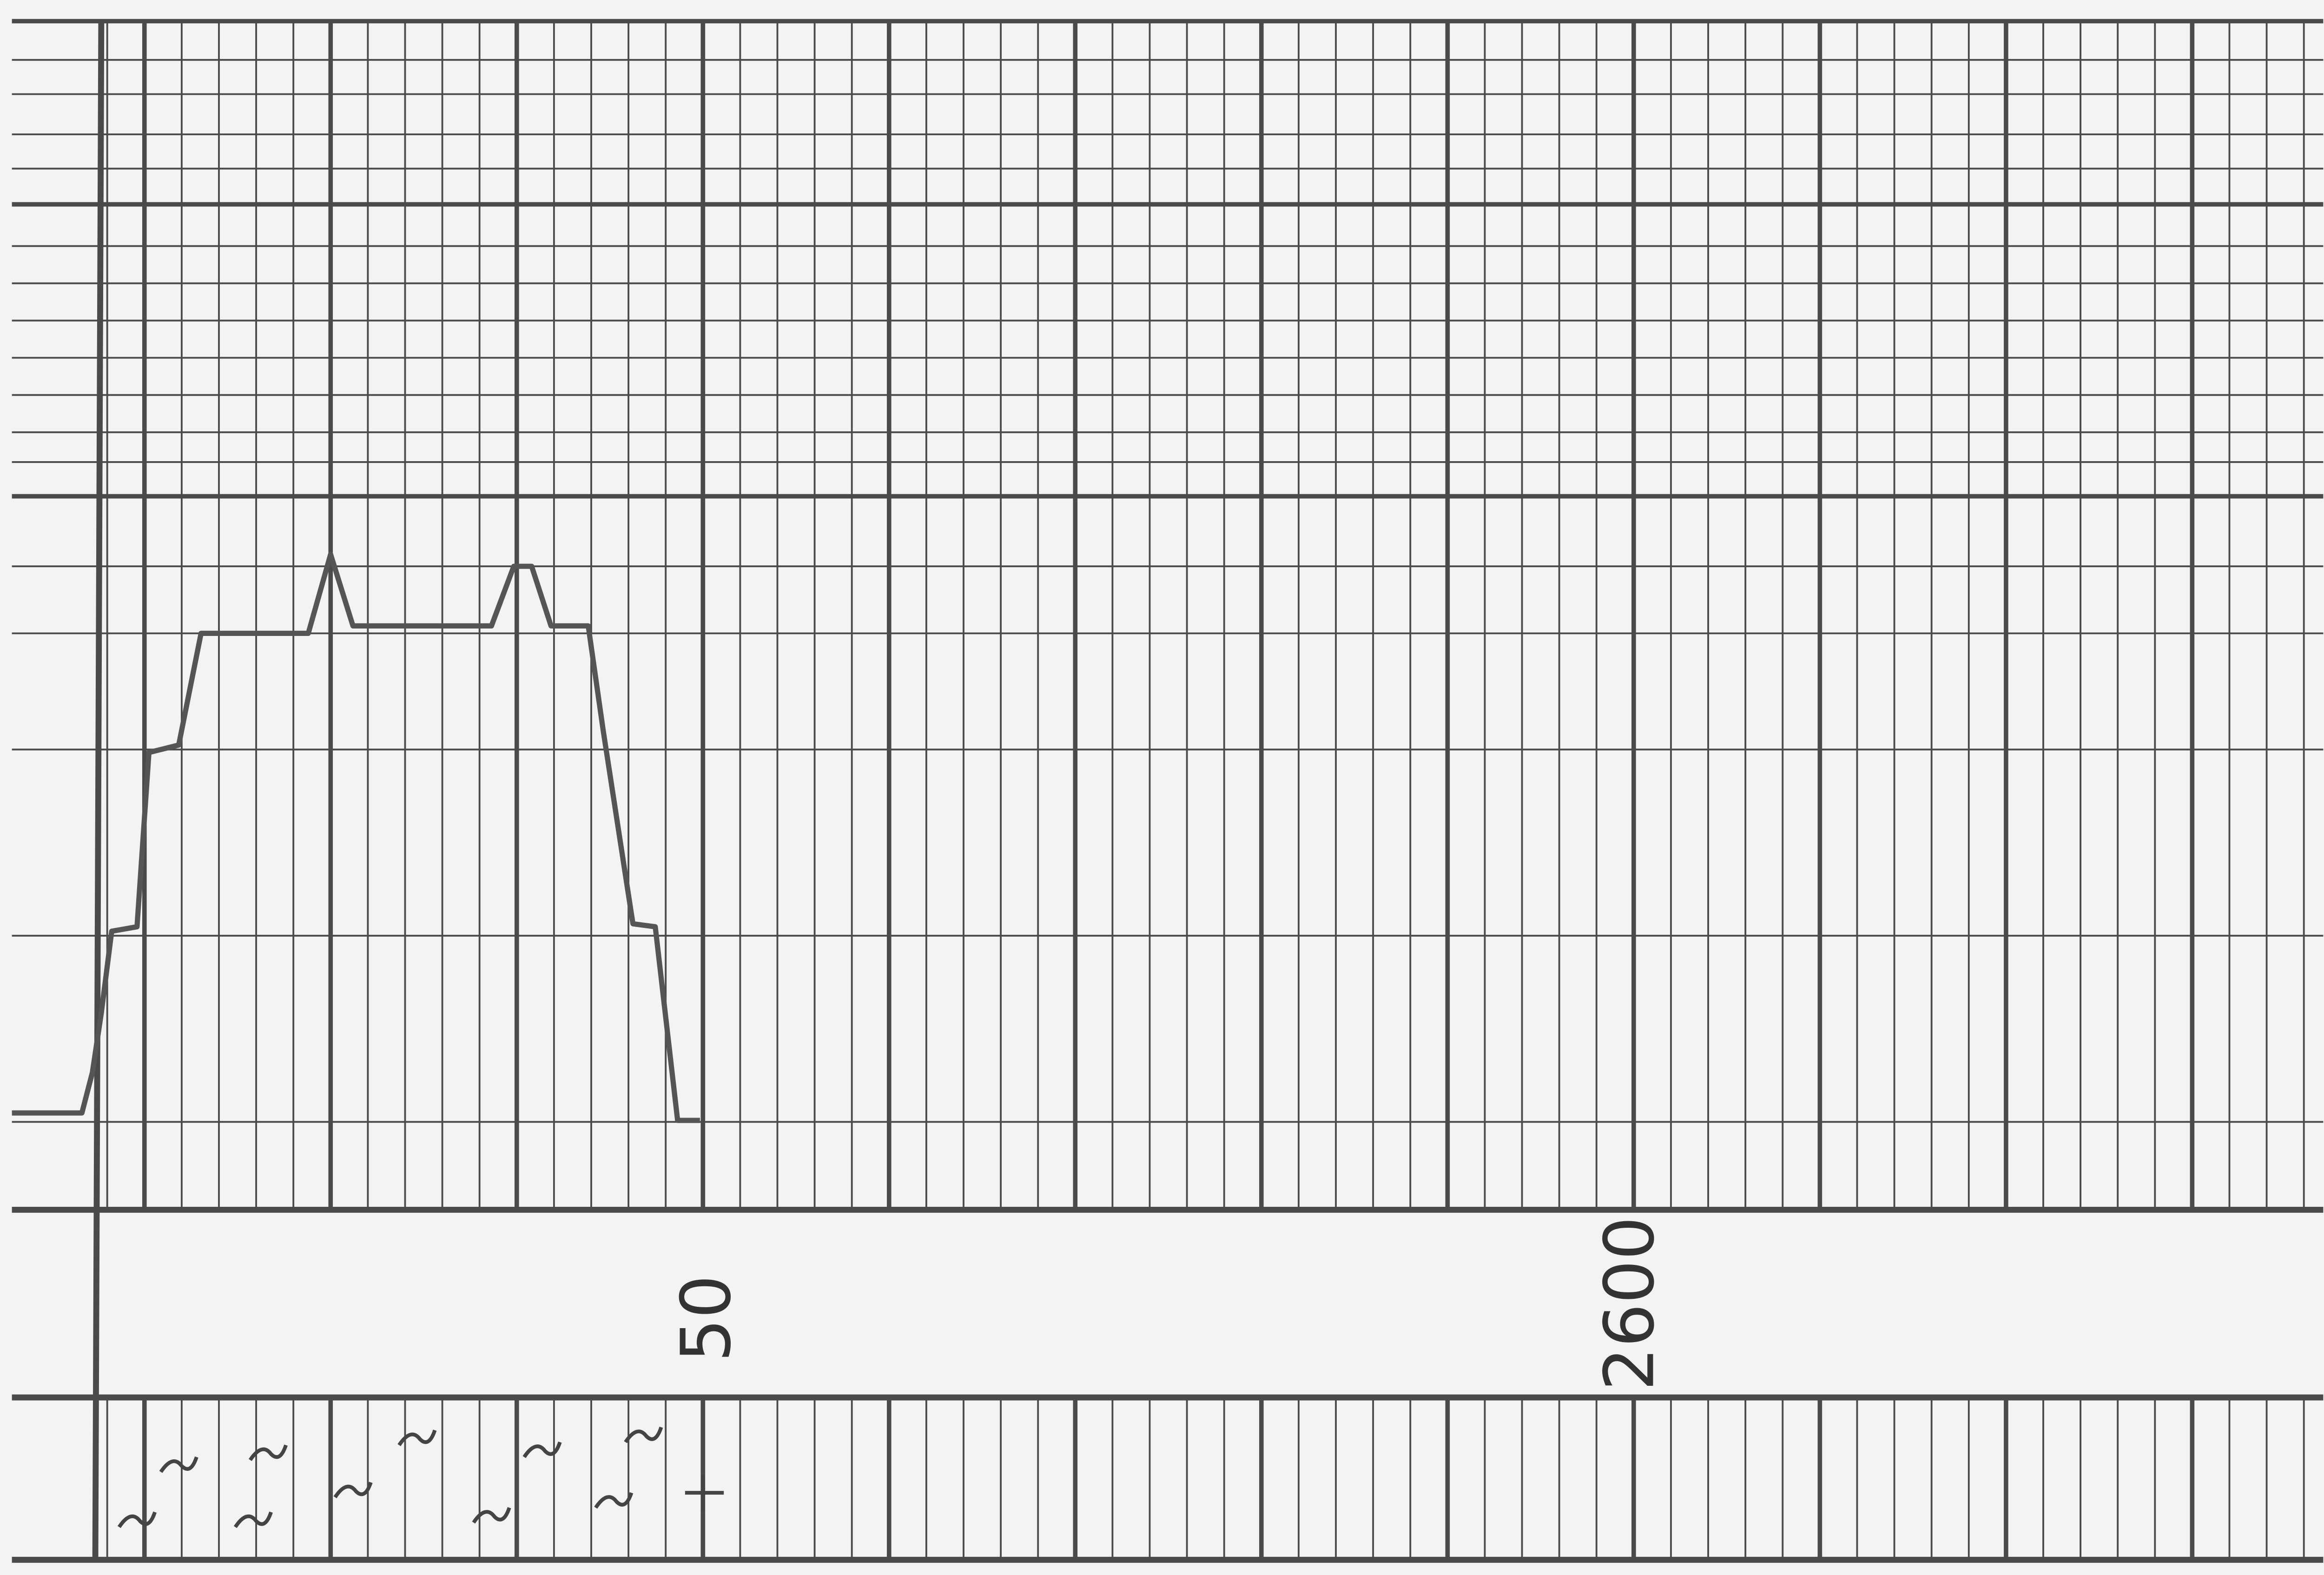  I want to click on tick-scribbles, so click(420, 1478).